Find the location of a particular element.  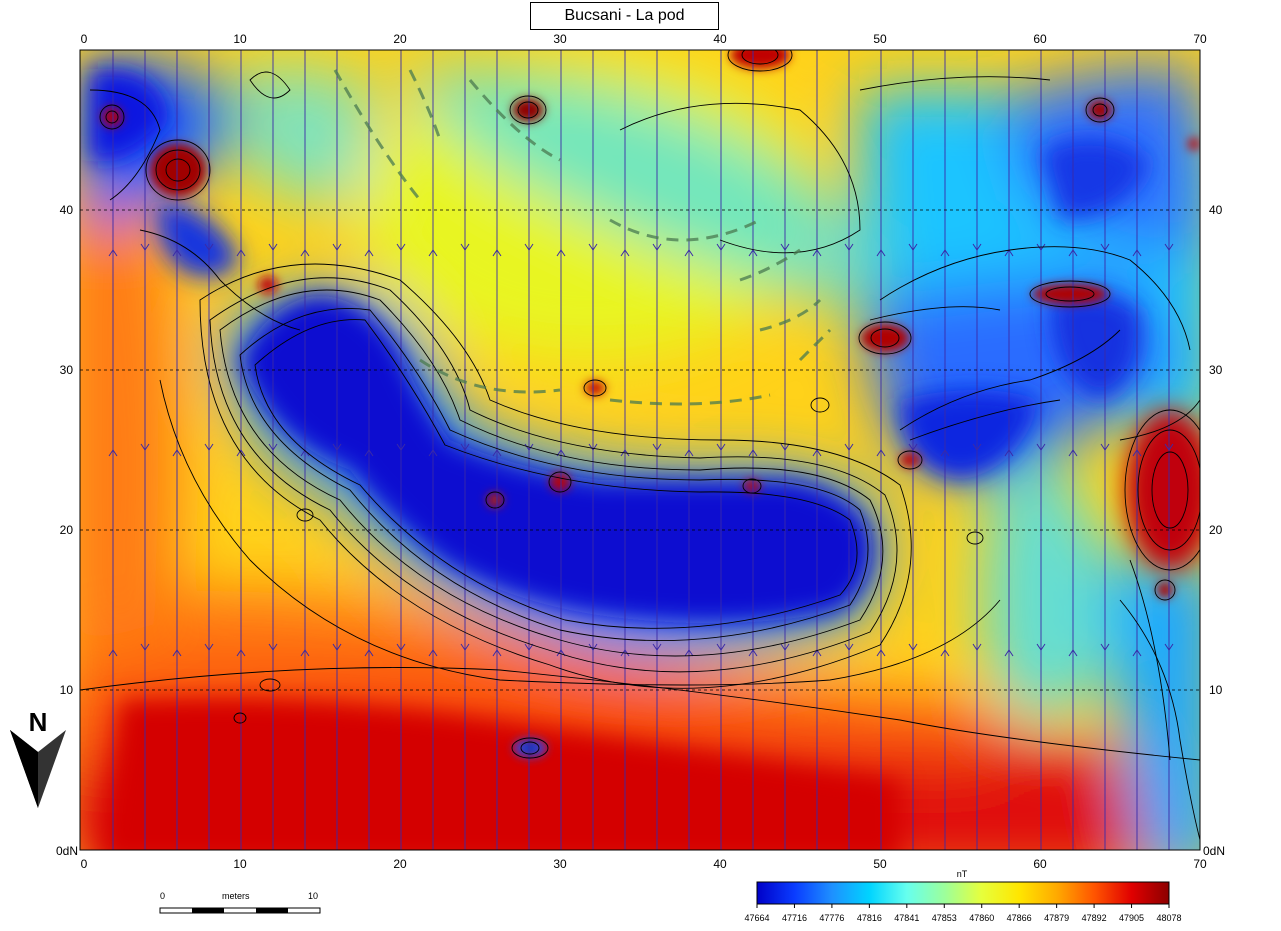

origin-label-left: 0dN is located at coordinates (67, 851).